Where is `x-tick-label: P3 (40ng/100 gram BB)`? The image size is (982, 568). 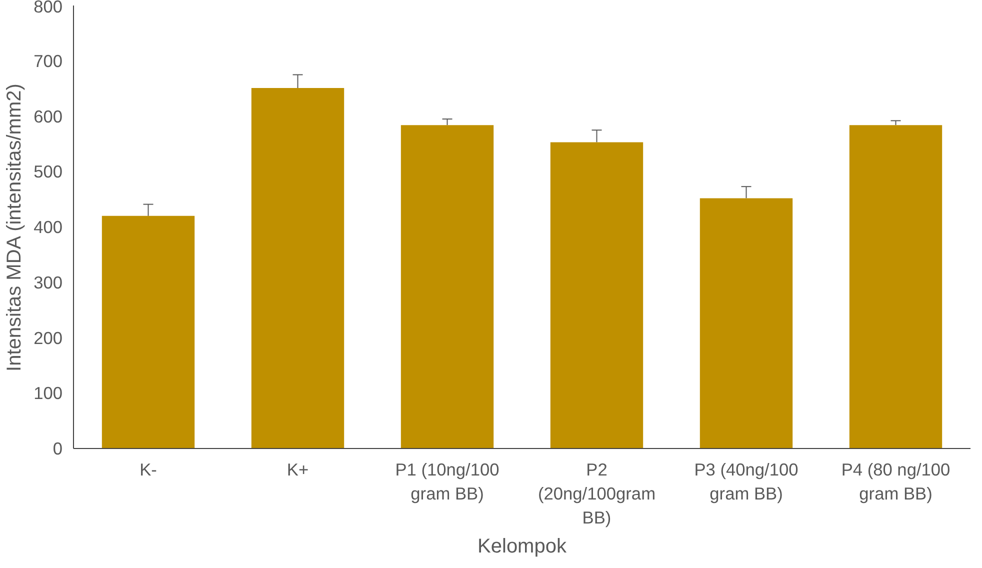 x-tick-label: P3 (40ng/100 gram BB) is located at coordinates (746, 482).